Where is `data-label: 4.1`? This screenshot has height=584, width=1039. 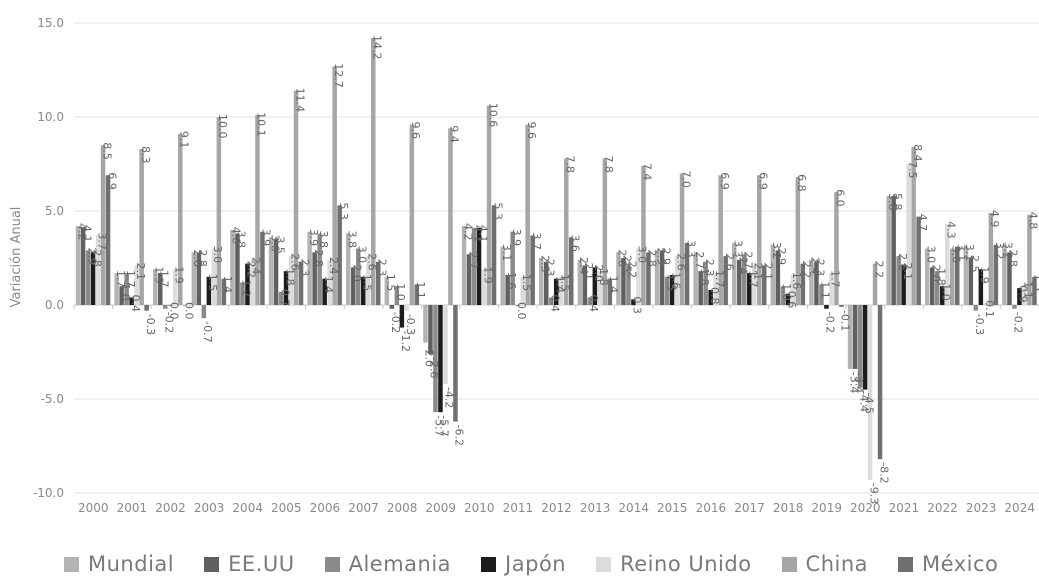
data-label: 4.1 is located at coordinates (477, 234).